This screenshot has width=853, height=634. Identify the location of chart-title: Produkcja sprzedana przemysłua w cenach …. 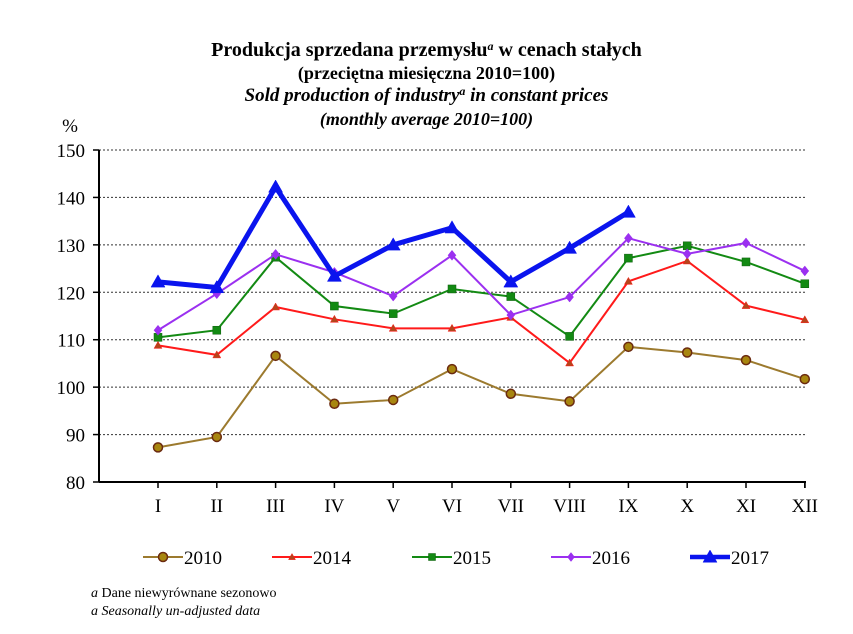
(426, 84).